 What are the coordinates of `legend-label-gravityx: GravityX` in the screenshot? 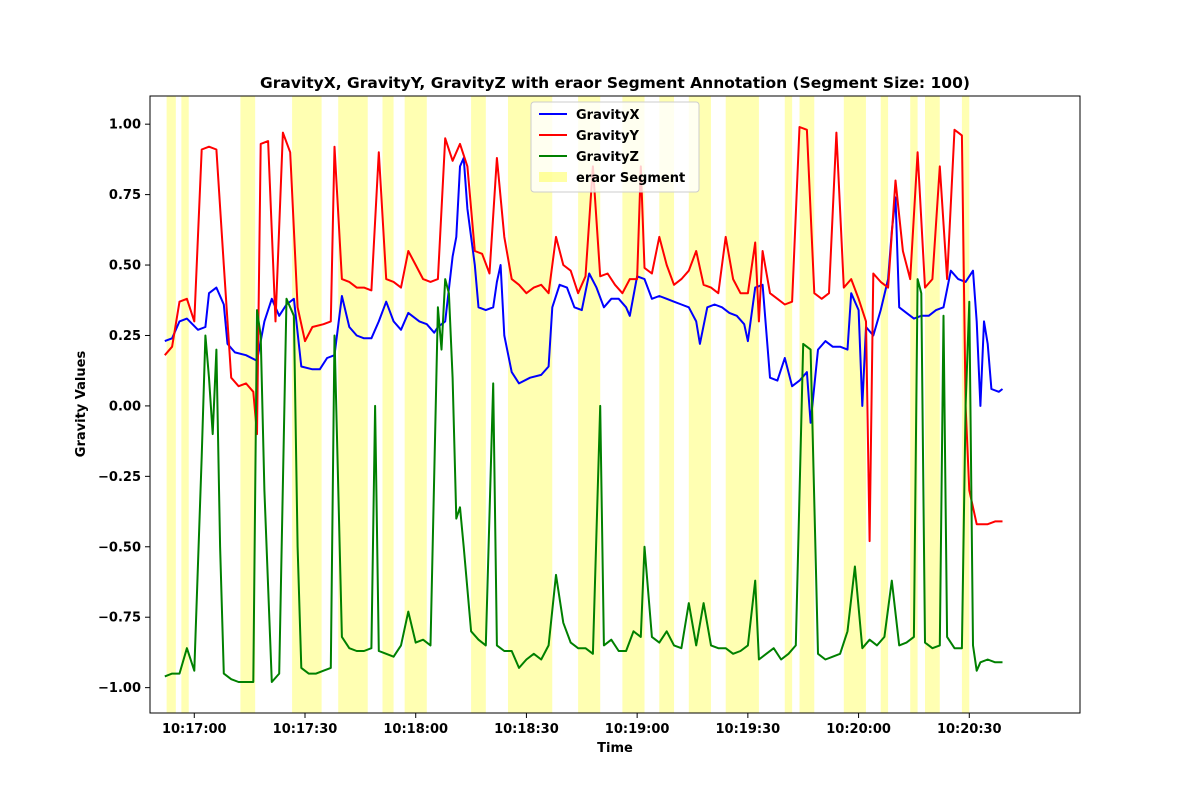 It's located at (608, 115).